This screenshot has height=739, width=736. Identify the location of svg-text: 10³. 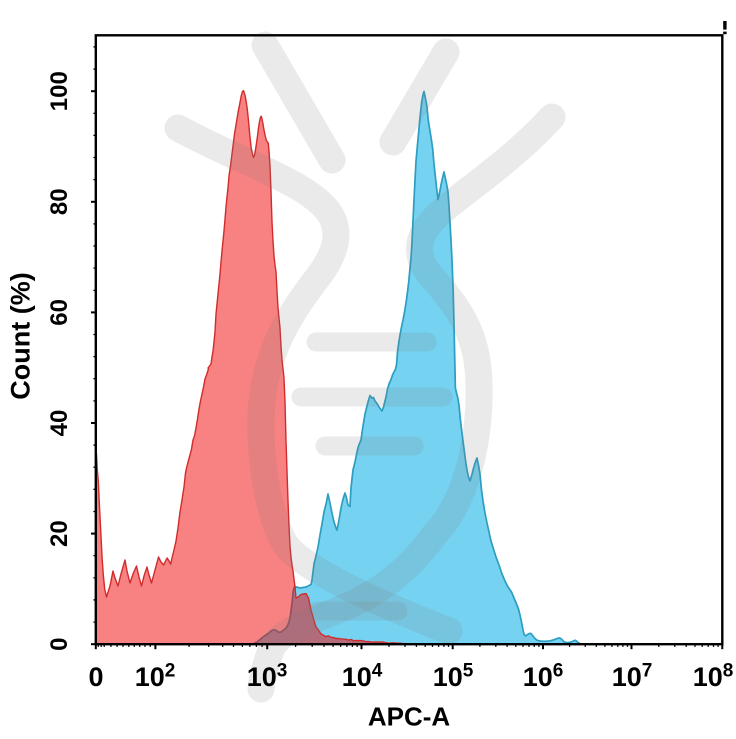
(267, 677).